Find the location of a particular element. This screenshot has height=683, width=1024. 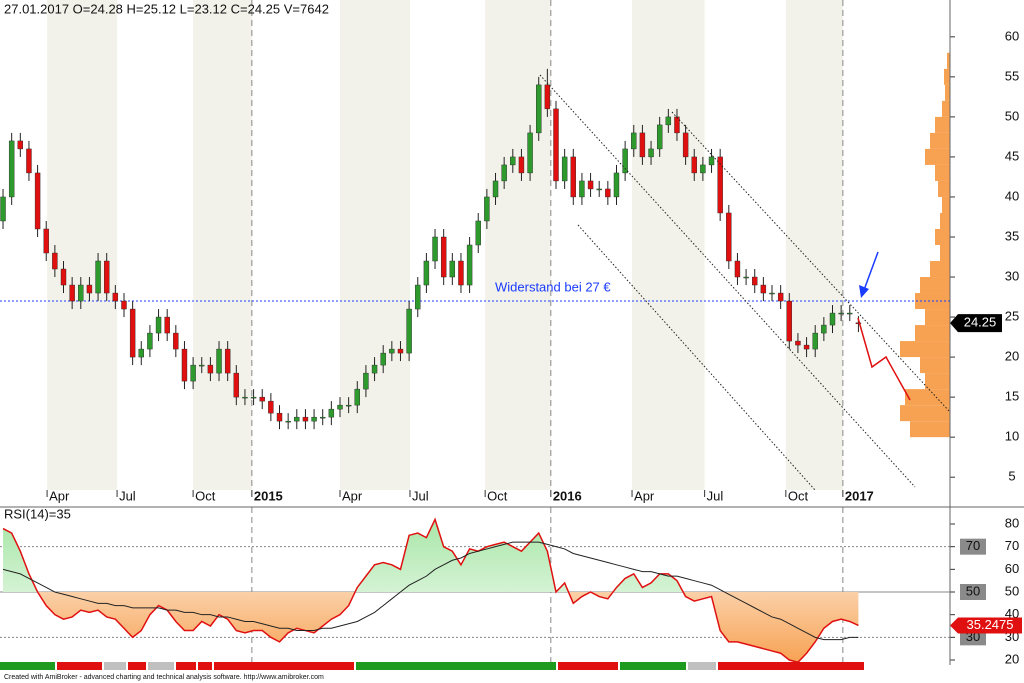

y-tick-label: 50 is located at coordinates (1012, 115).